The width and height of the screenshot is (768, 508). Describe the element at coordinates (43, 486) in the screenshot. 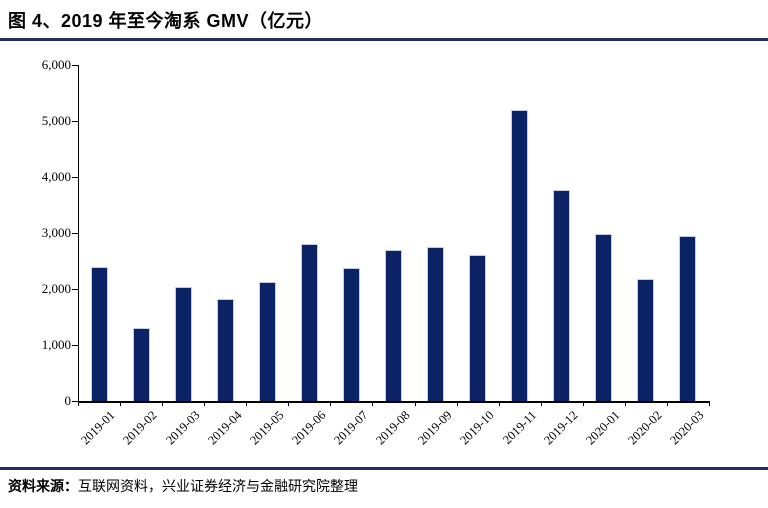

I see `source-label: 资料来源：` at that location.